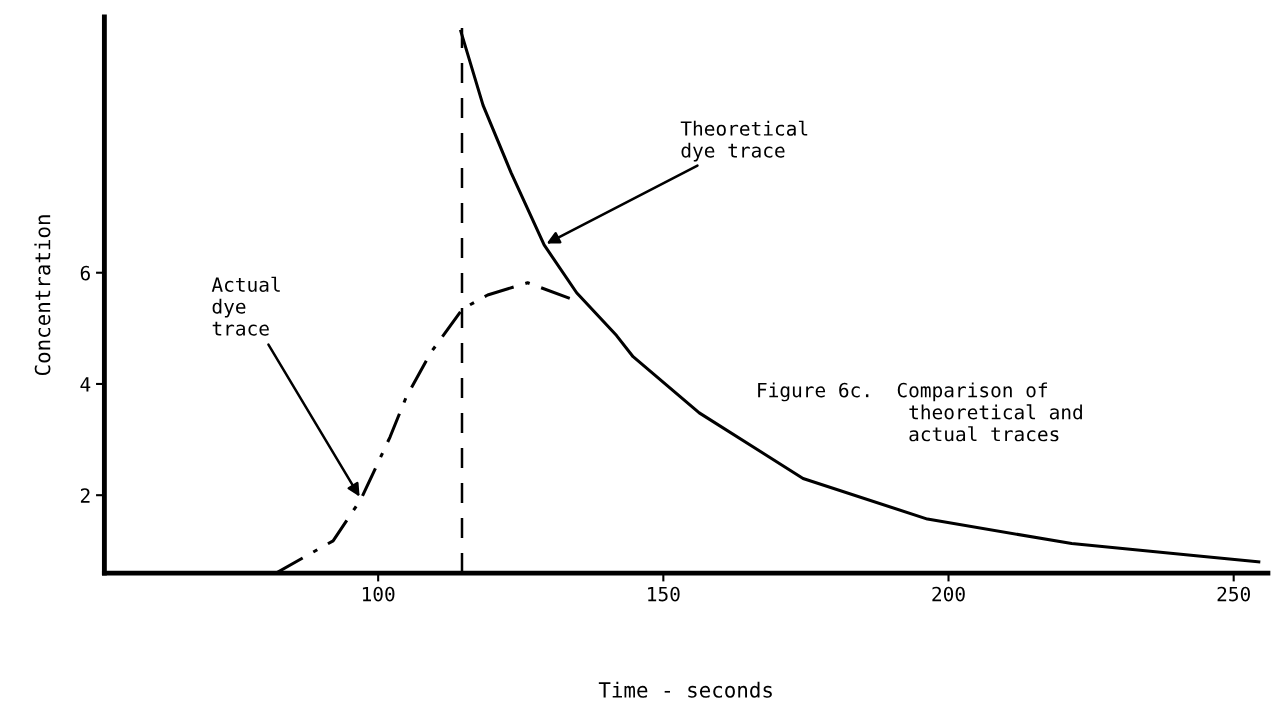 This screenshot has width=1273, height=704. Describe the element at coordinates (1233, 594) in the screenshot. I see `x-tick-label: 250` at that location.